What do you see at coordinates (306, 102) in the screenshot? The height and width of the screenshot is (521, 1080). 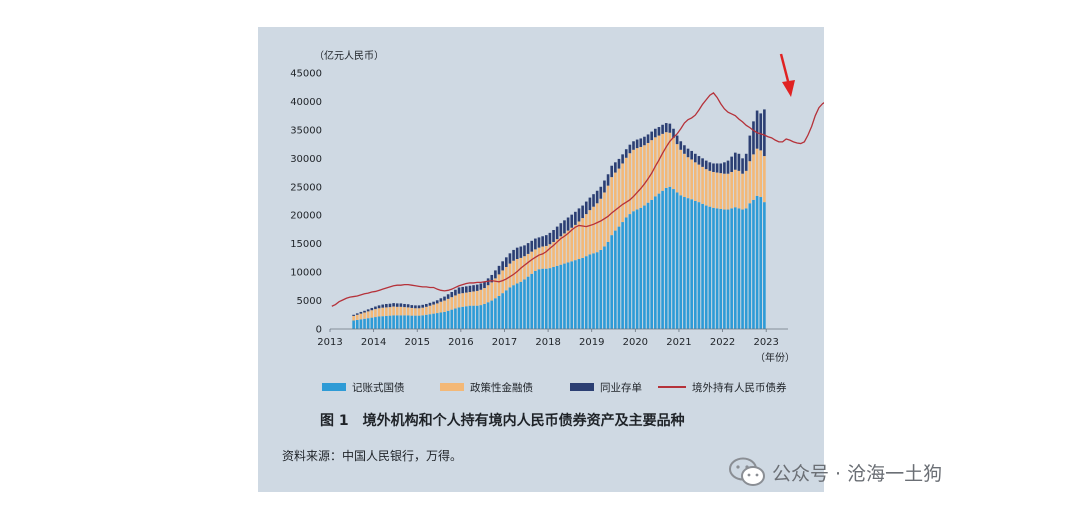 I see `y-tick-label: 40000` at bounding box center [306, 102].